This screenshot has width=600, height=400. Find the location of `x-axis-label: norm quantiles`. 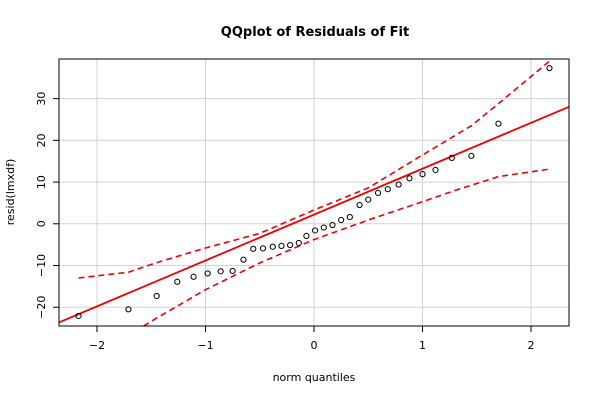

x-axis-label: norm quantiles is located at coordinates (314, 377).